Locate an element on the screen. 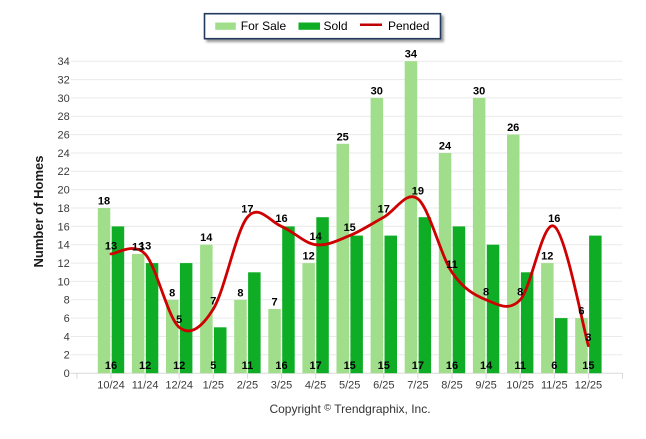  svg-text: 2/25 is located at coordinates (247, 386).